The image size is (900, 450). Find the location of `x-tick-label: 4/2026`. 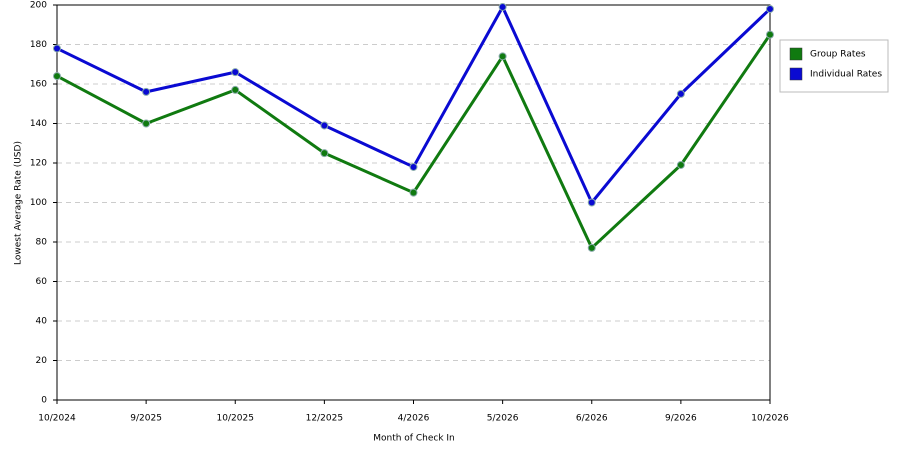

x-tick-label: 4/2026 is located at coordinates (414, 419).